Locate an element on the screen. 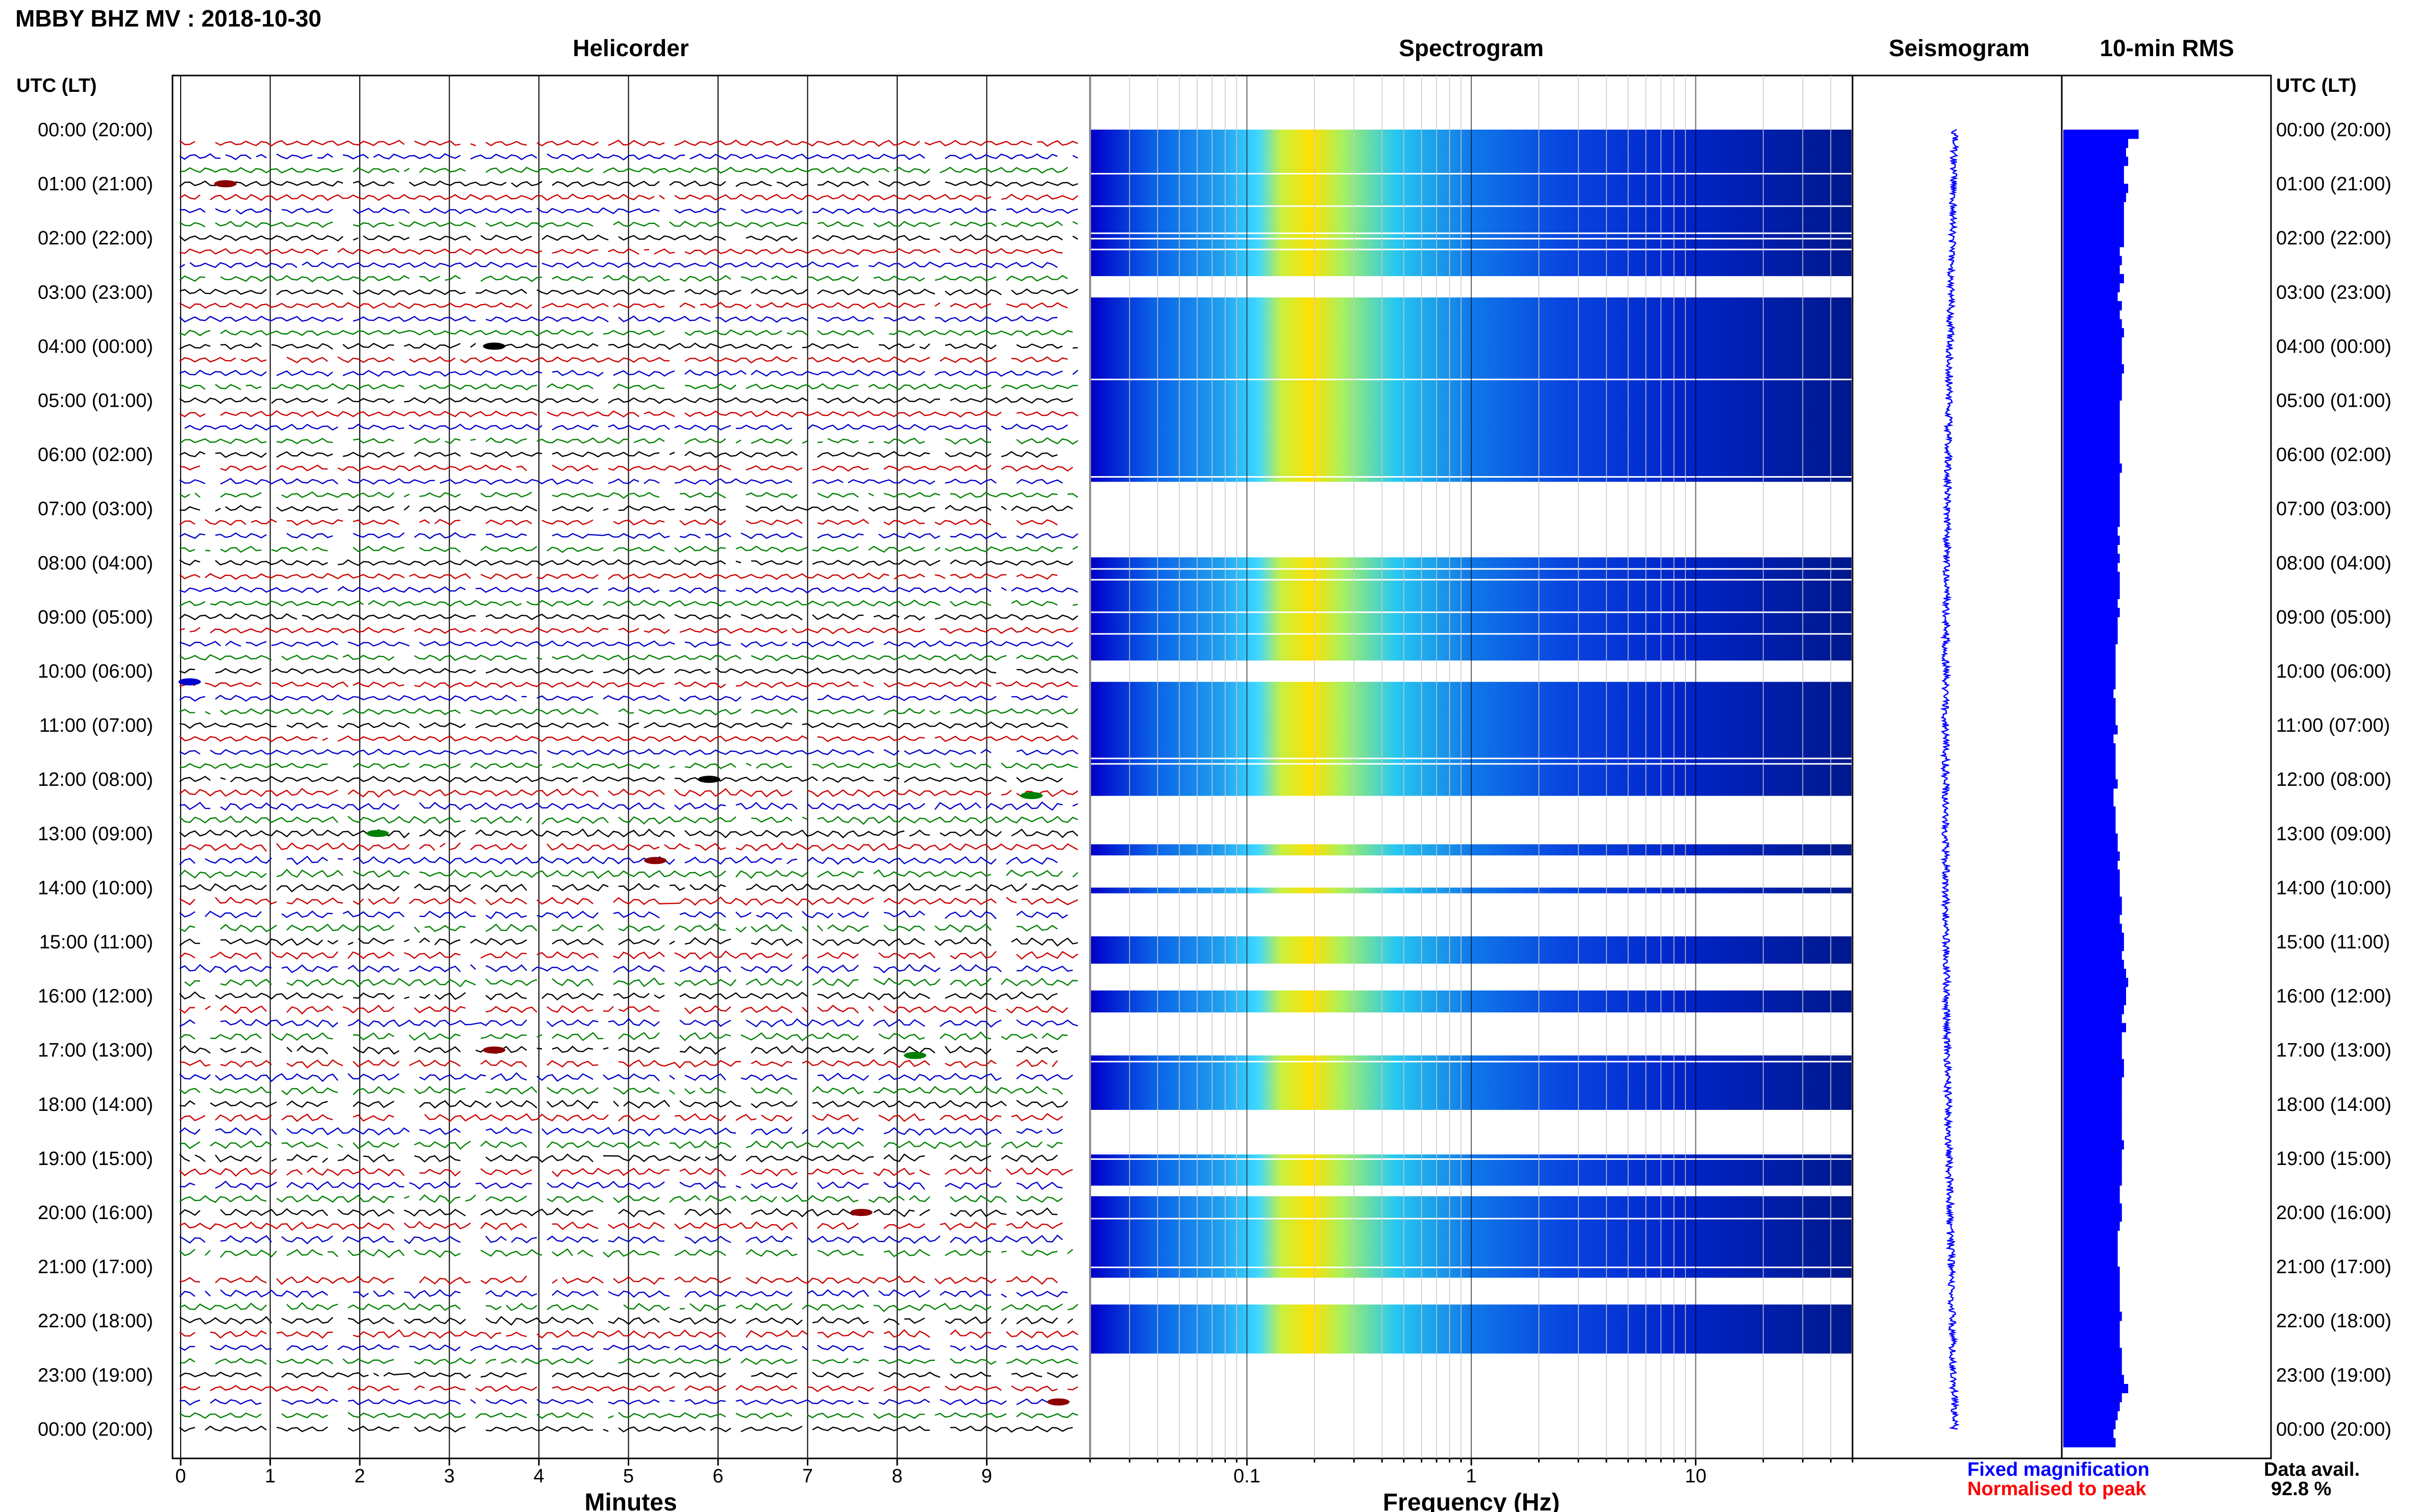 This screenshot has width=2419, height=1512. hour-label-left: 02:00 (22:00) is located at coordinates (95, 238).